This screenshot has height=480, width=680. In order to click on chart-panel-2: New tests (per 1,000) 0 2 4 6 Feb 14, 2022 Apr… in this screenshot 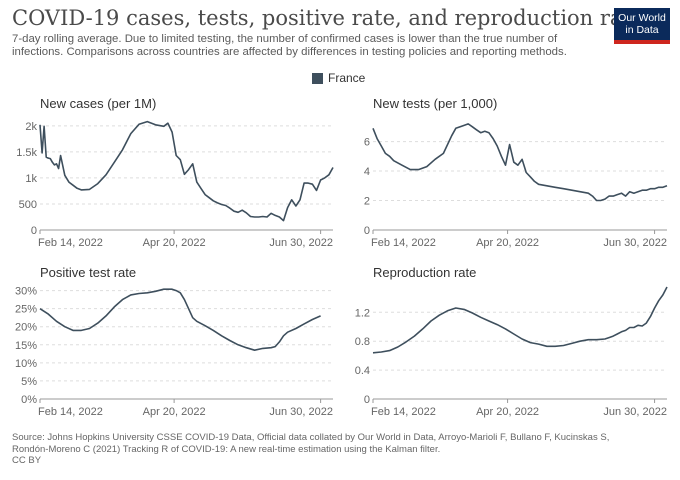, I will do `click(516, 172)`.